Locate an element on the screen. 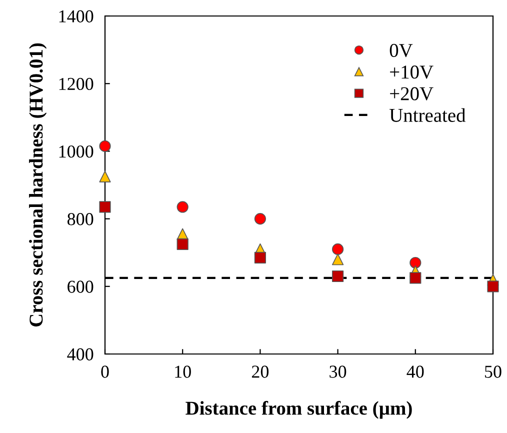 The width and height of the screenshot is (507, 433). legend-label: 0V is located at coordinates (401, 51).